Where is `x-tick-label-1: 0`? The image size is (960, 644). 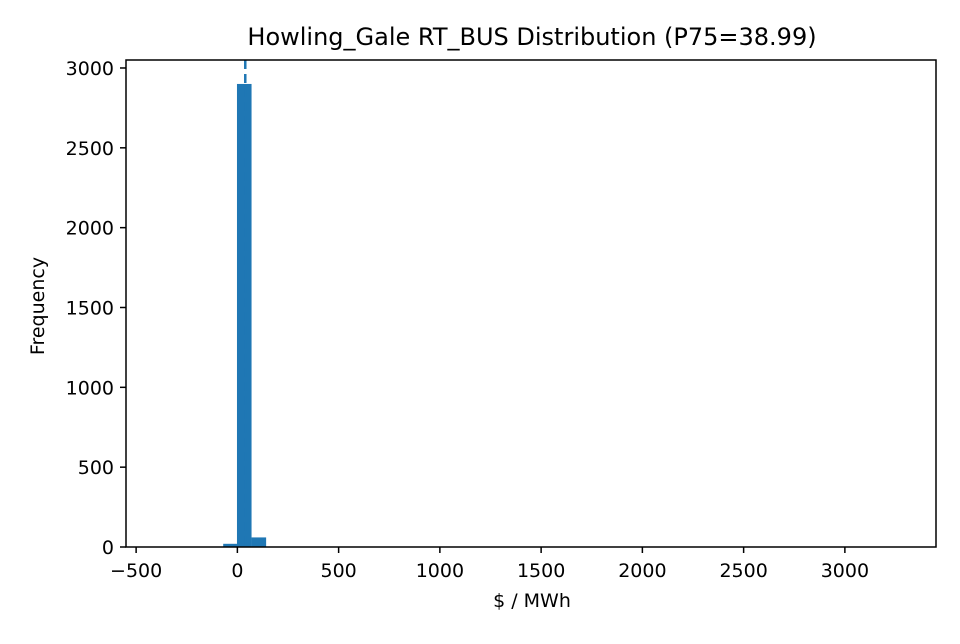 x-tick-label-1: 0 is located at coordinates (237, 571).